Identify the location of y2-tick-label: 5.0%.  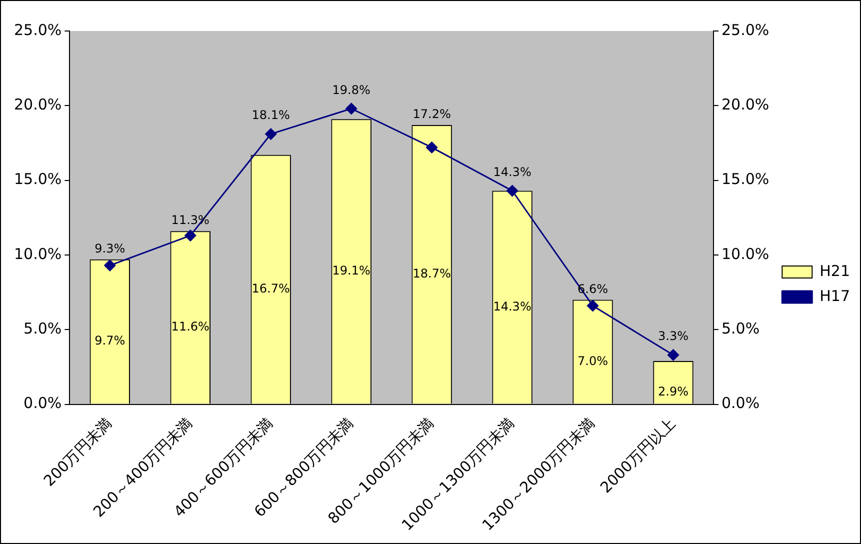
(740, 328).